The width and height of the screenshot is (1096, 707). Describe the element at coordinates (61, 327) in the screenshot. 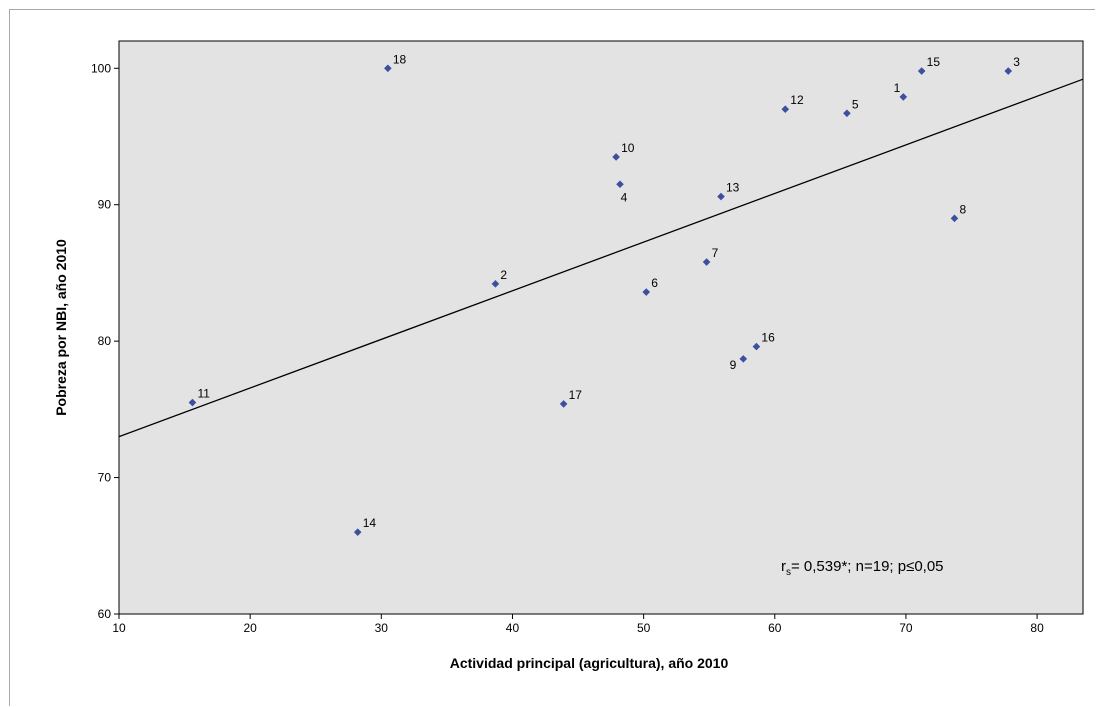

I see `y-axis-title: Pobreza por NBI, año 2010` at that location.